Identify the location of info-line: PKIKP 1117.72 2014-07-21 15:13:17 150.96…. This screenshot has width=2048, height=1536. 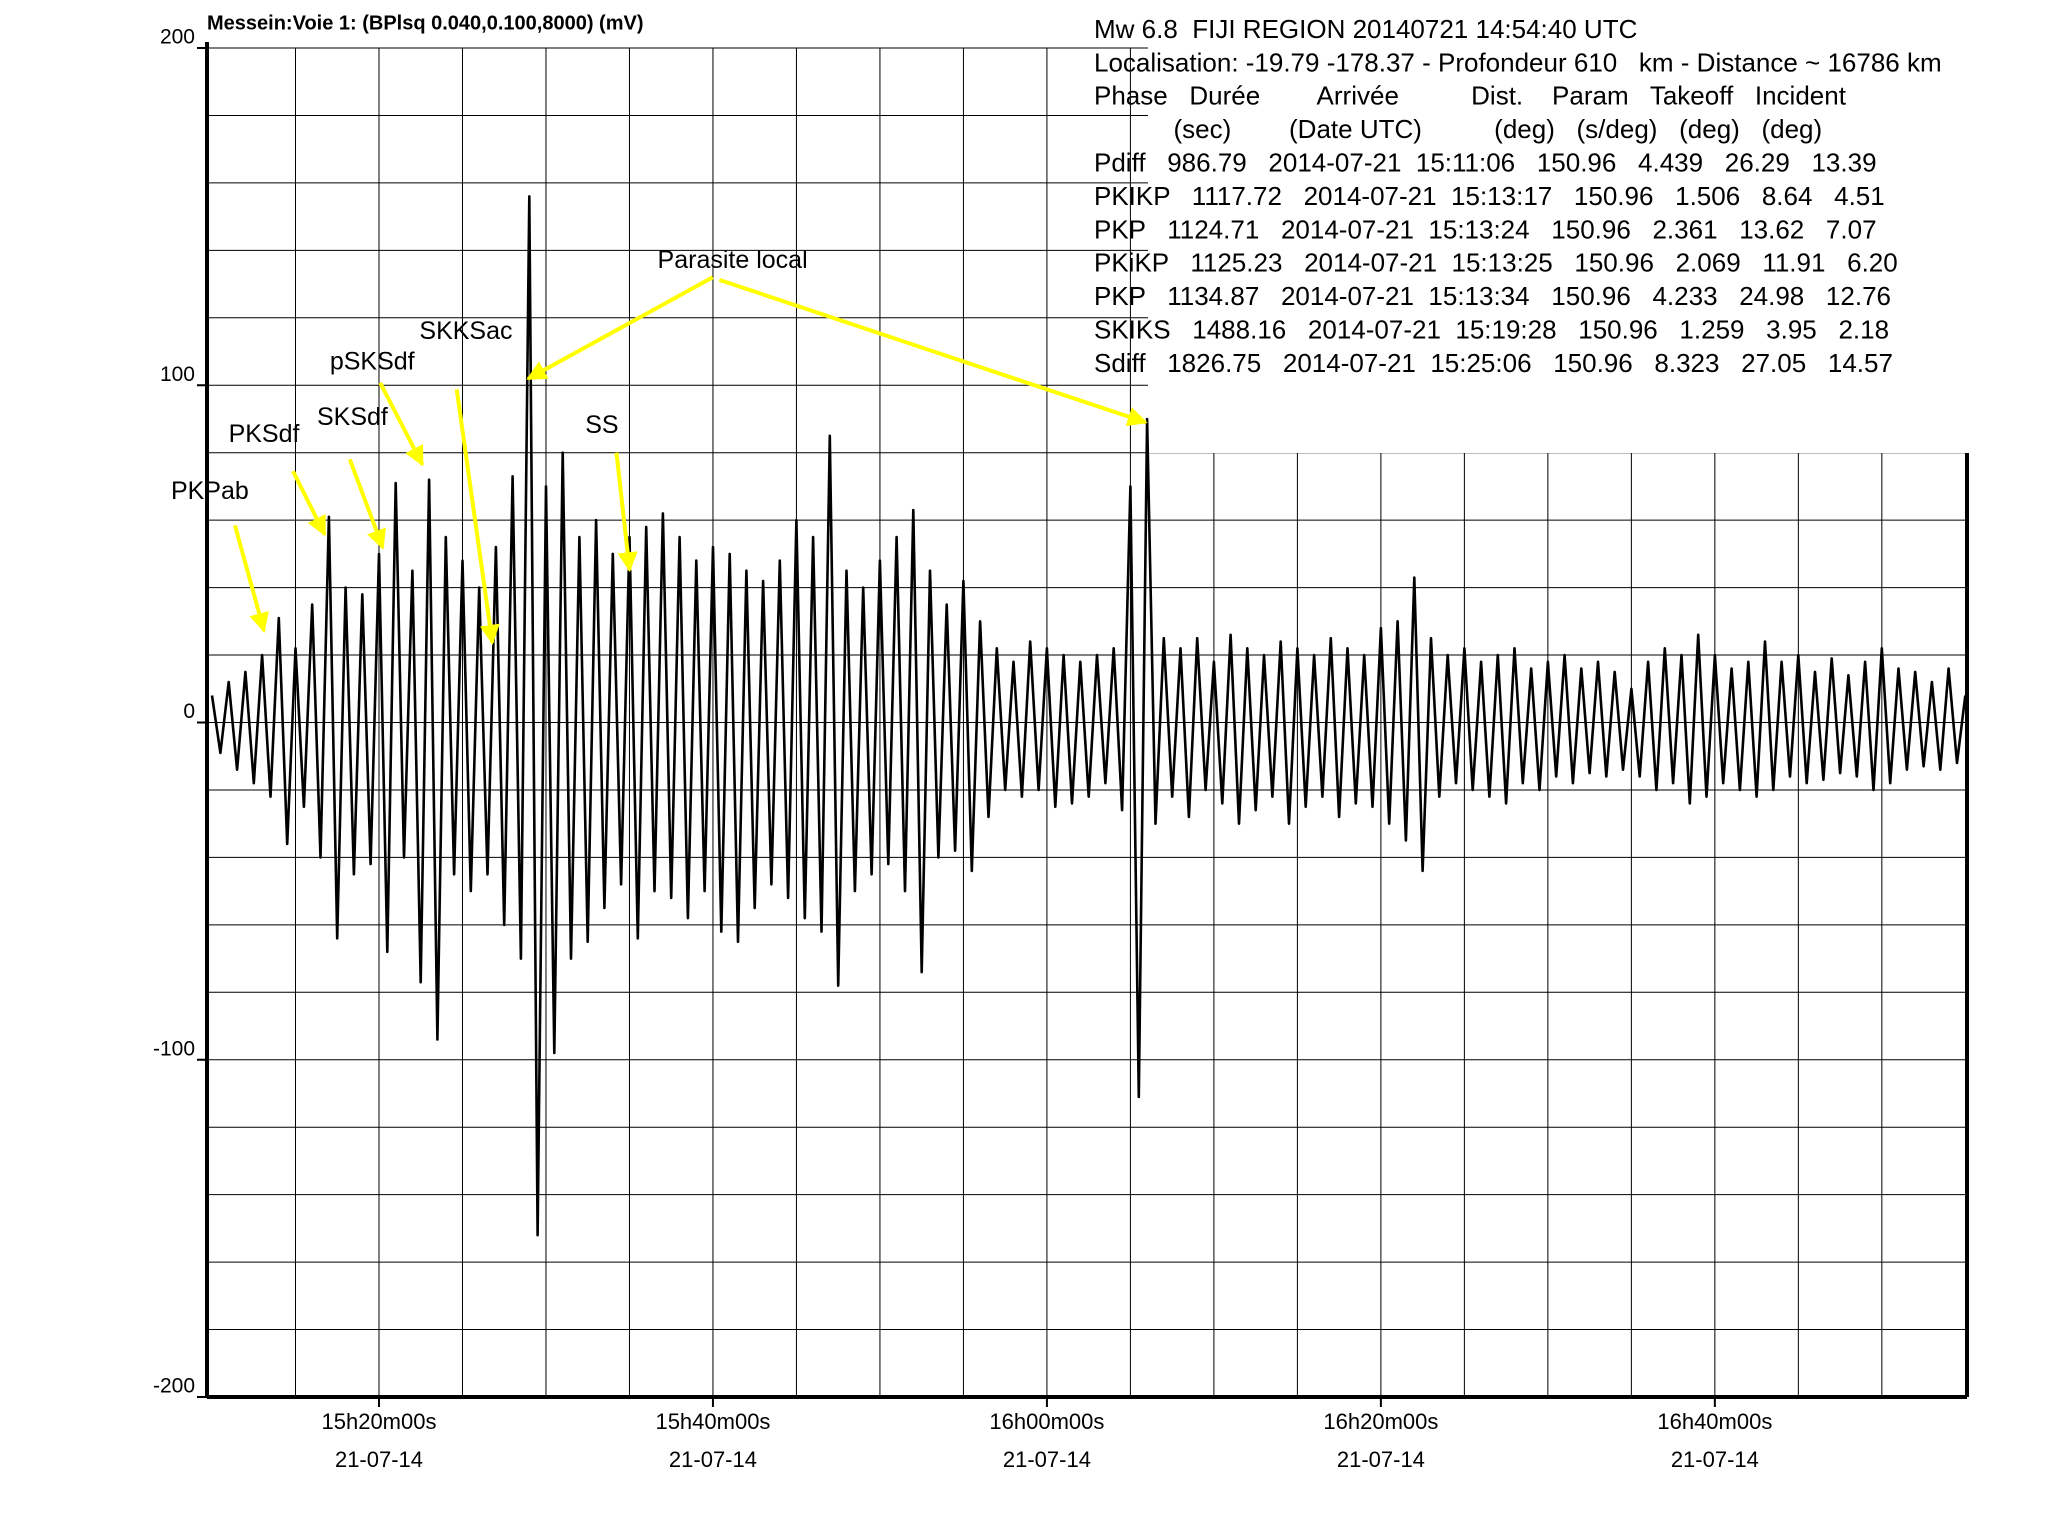
(1489, 196).